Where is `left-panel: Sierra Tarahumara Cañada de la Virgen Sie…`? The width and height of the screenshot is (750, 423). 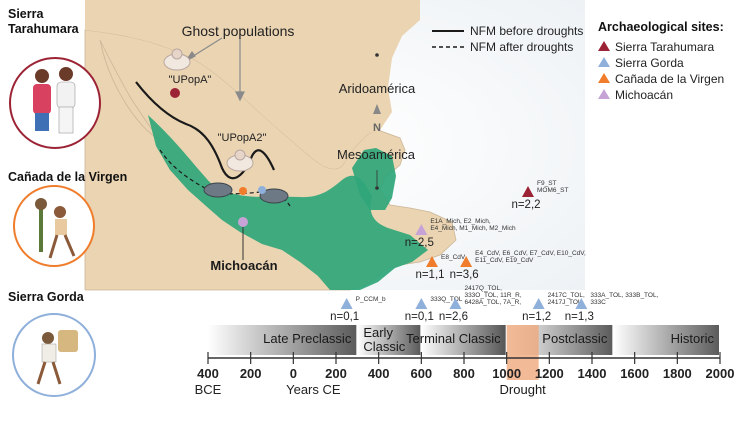 left-panel: Sierra Tarahumara Cañada de la Virgen Sie… is located at coordinates (67, 202).